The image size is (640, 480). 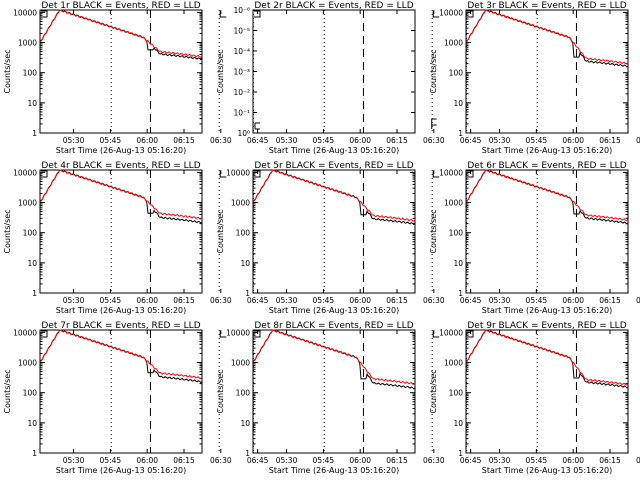 I want to click on panel-title: Det 1r BLACK = Events, RED = LLD, so click(x=120, y=6).